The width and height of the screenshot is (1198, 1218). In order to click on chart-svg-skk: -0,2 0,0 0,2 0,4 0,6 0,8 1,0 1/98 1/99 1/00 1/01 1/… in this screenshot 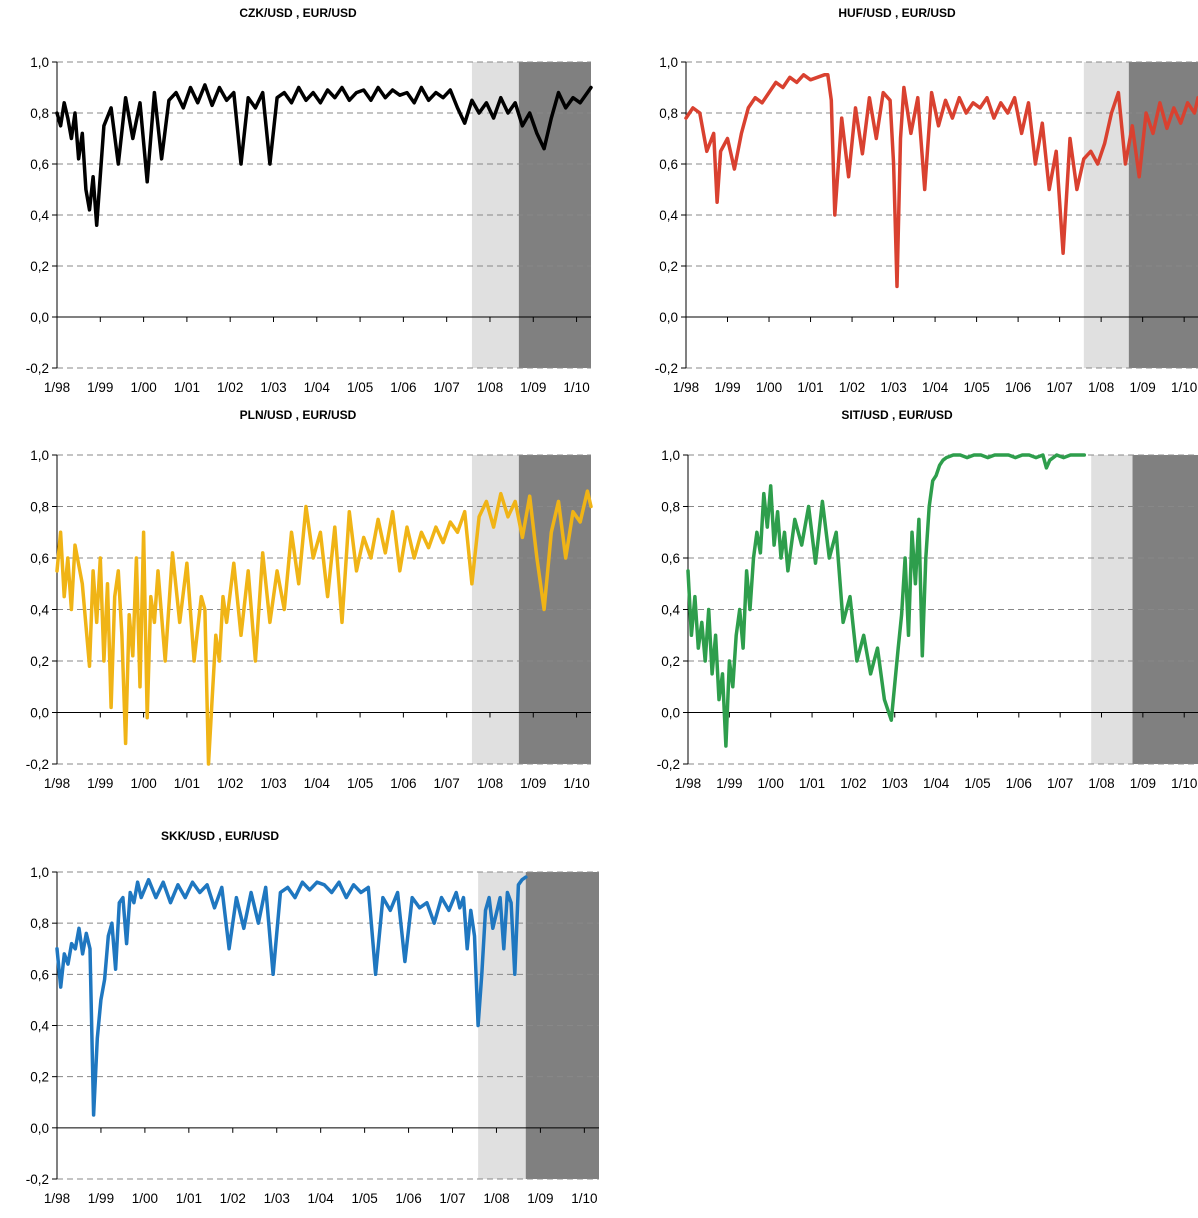, I will do `click(312, 1017)`.